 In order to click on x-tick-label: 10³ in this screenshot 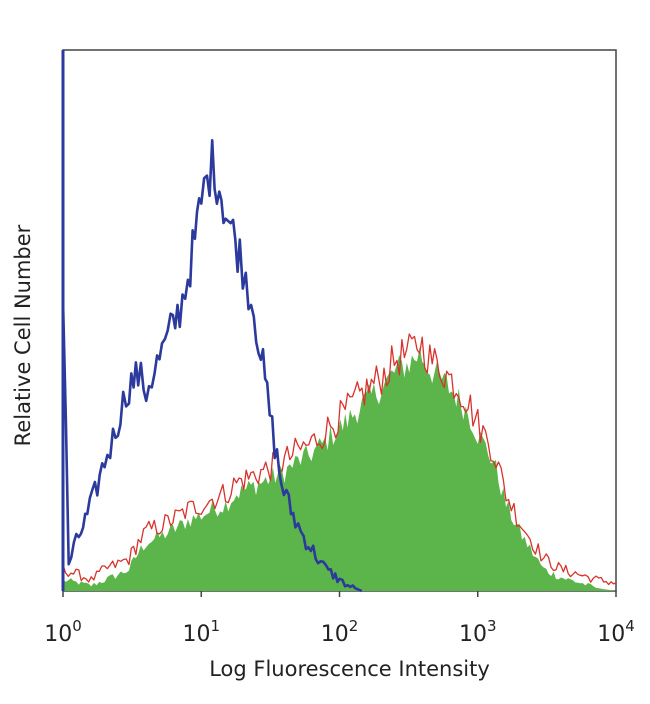, I will do `click(478, 632)`.